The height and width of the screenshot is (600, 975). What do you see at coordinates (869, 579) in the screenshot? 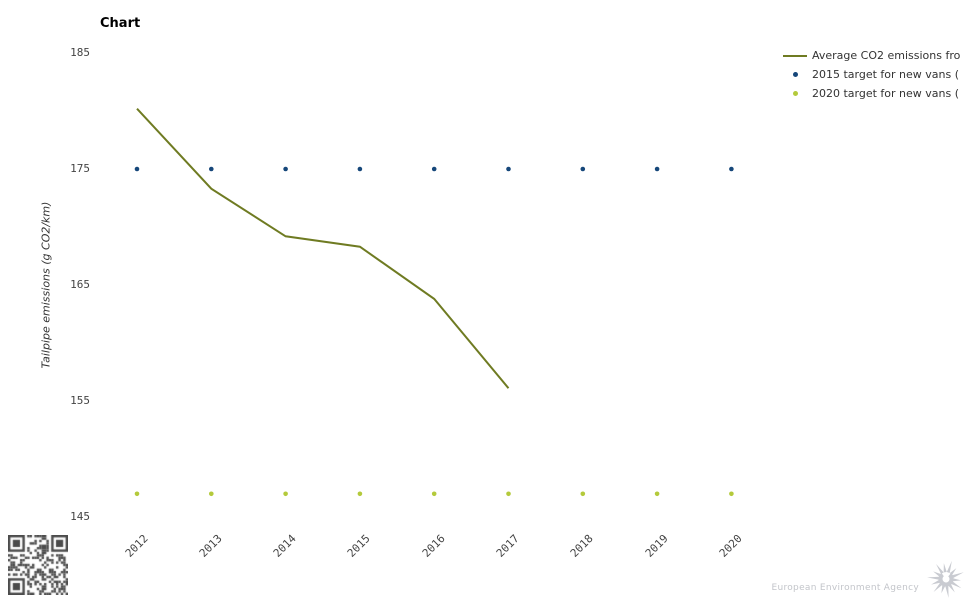
I see `footer-brand: European Environment Agency` at bounding box center [869, 579].